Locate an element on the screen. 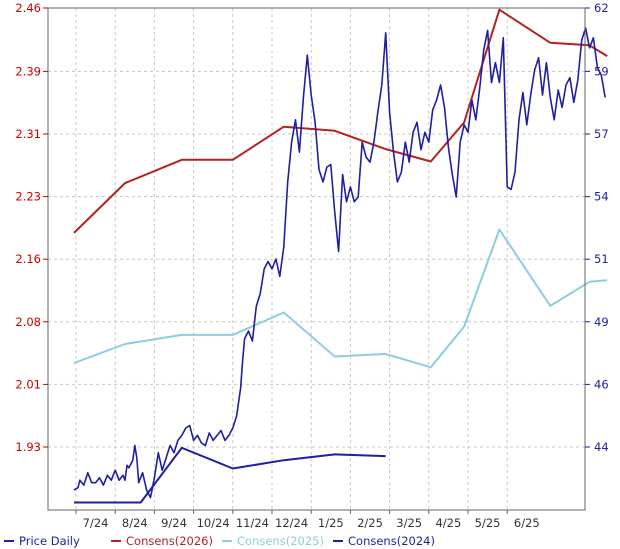 The width and height of the screenshot is (620, 549). legend-label: Consens(2026) is located at coordinates (169, 541).